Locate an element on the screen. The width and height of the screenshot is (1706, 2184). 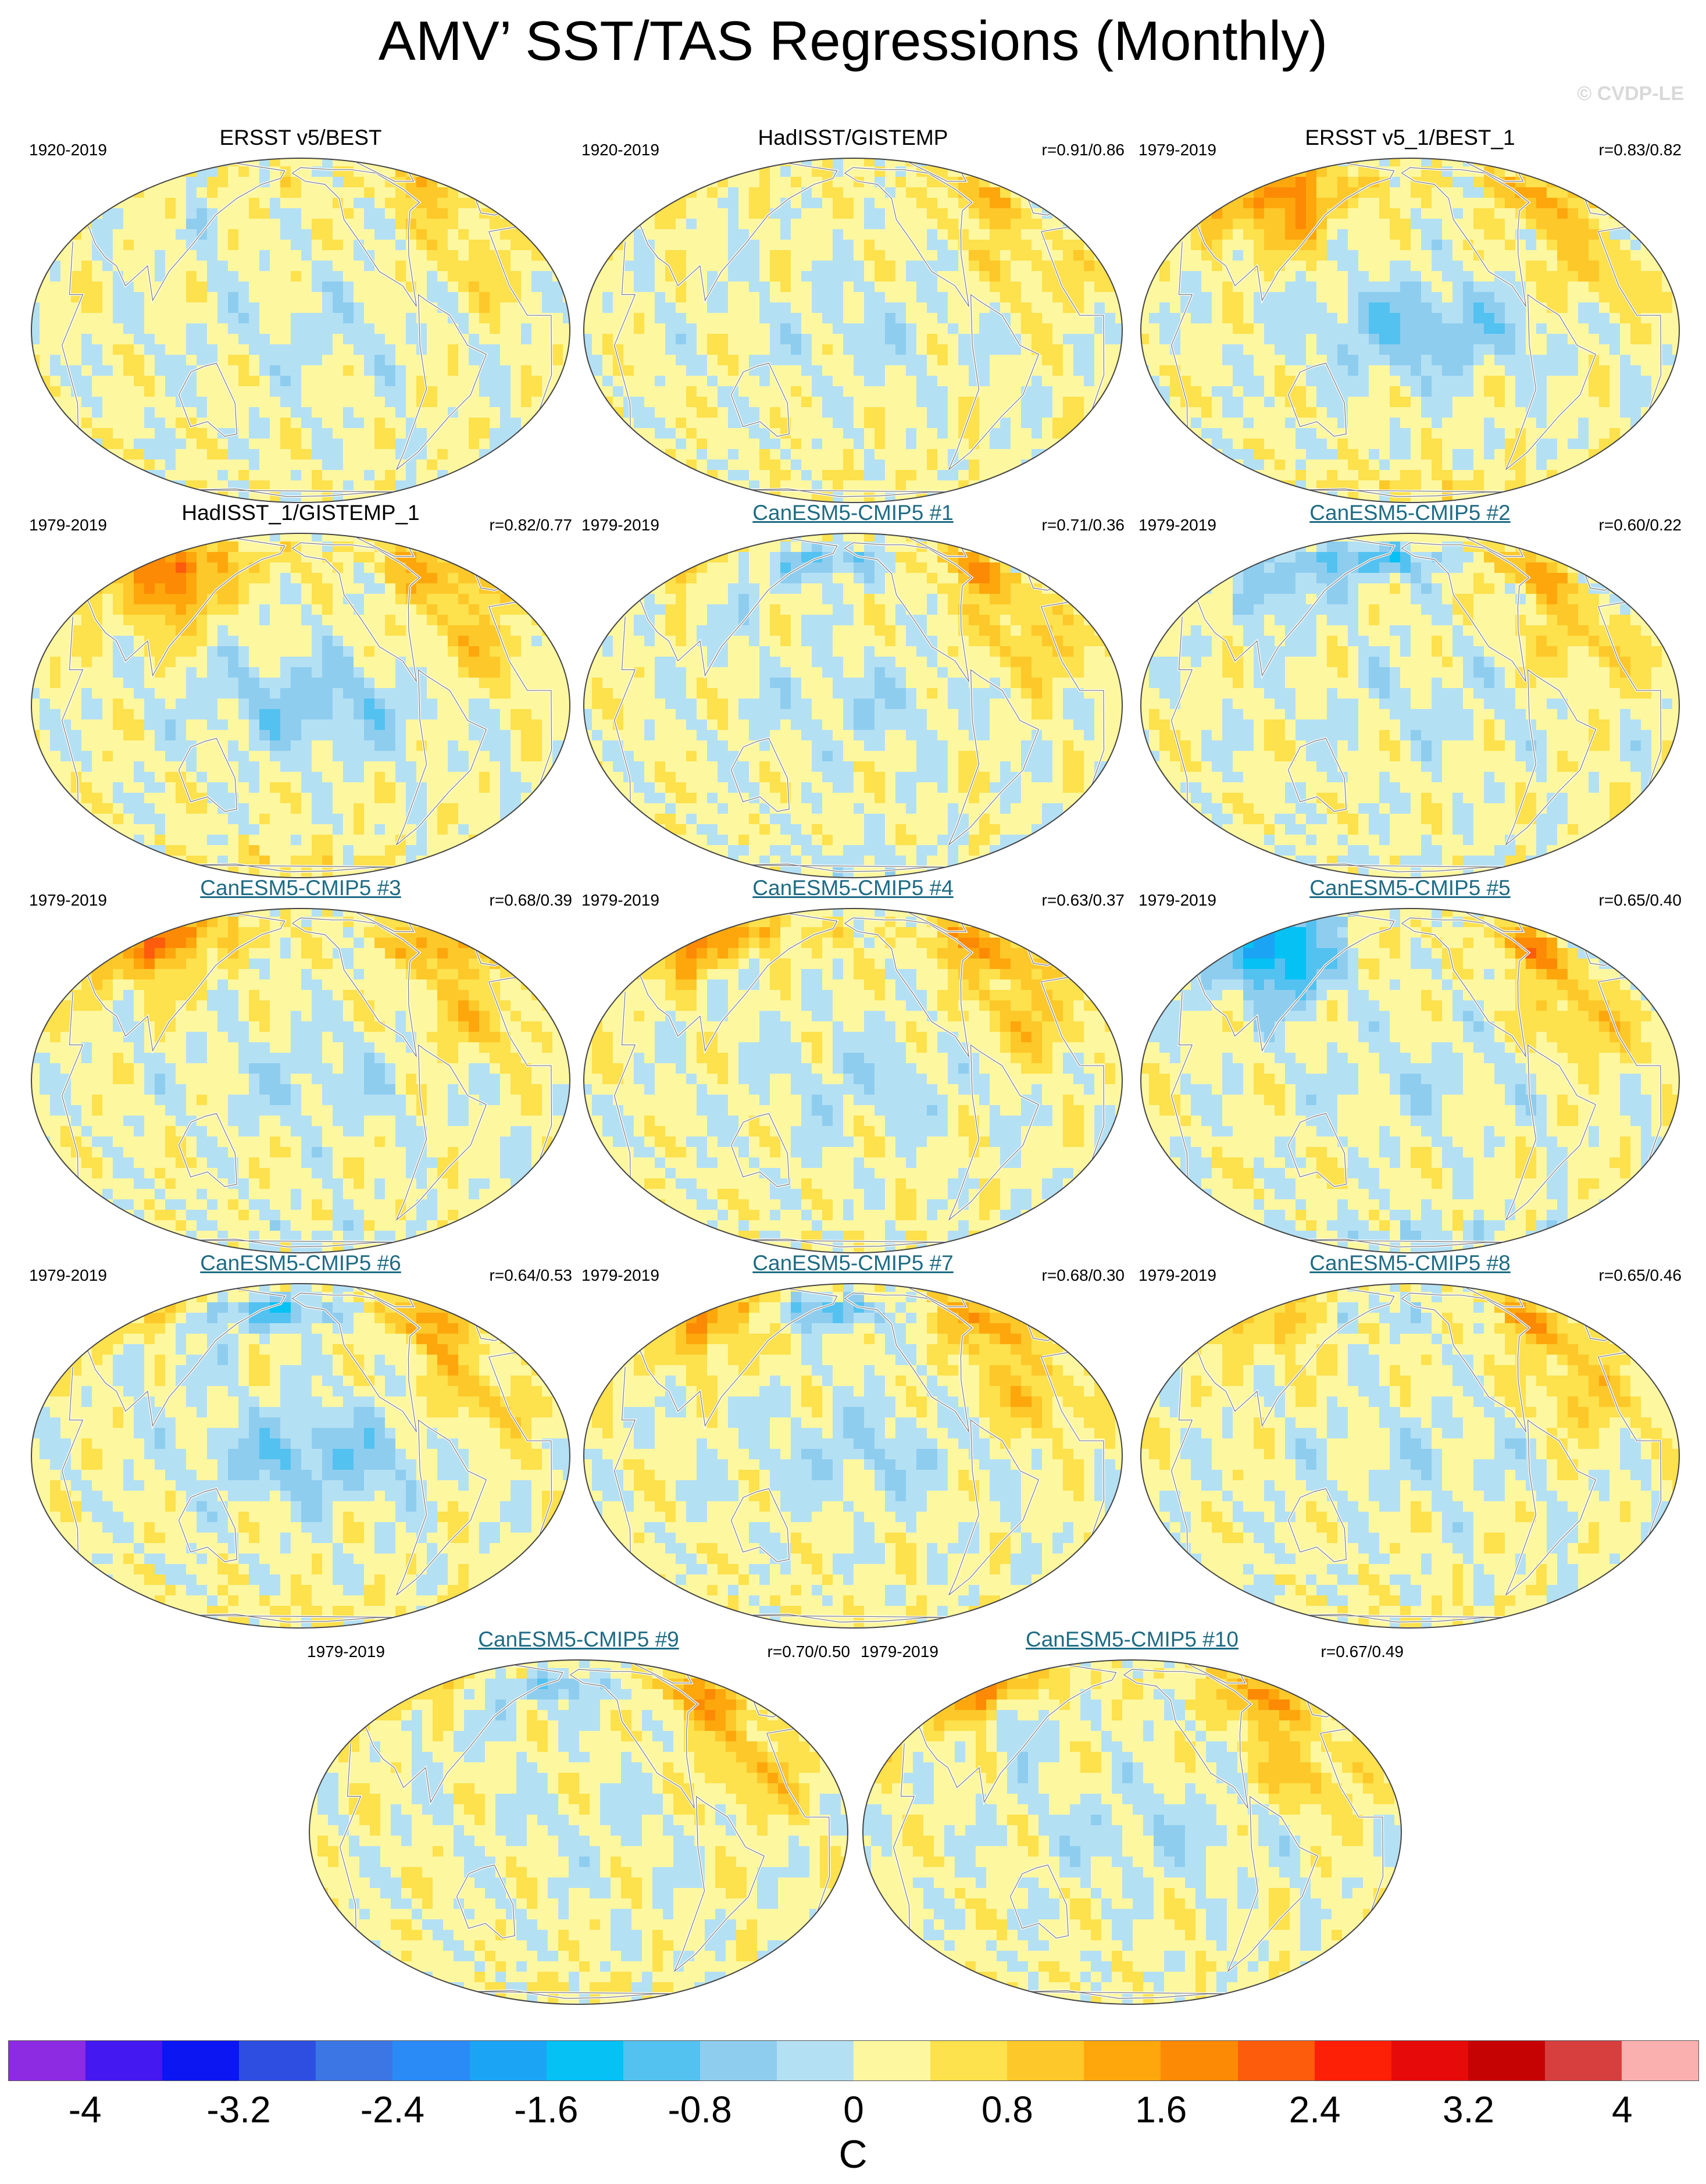
map-panel: CanESM5-CMIP5 #8 1979-2019 r=0.65/0.46 is located at coordinates (1410, 1440).